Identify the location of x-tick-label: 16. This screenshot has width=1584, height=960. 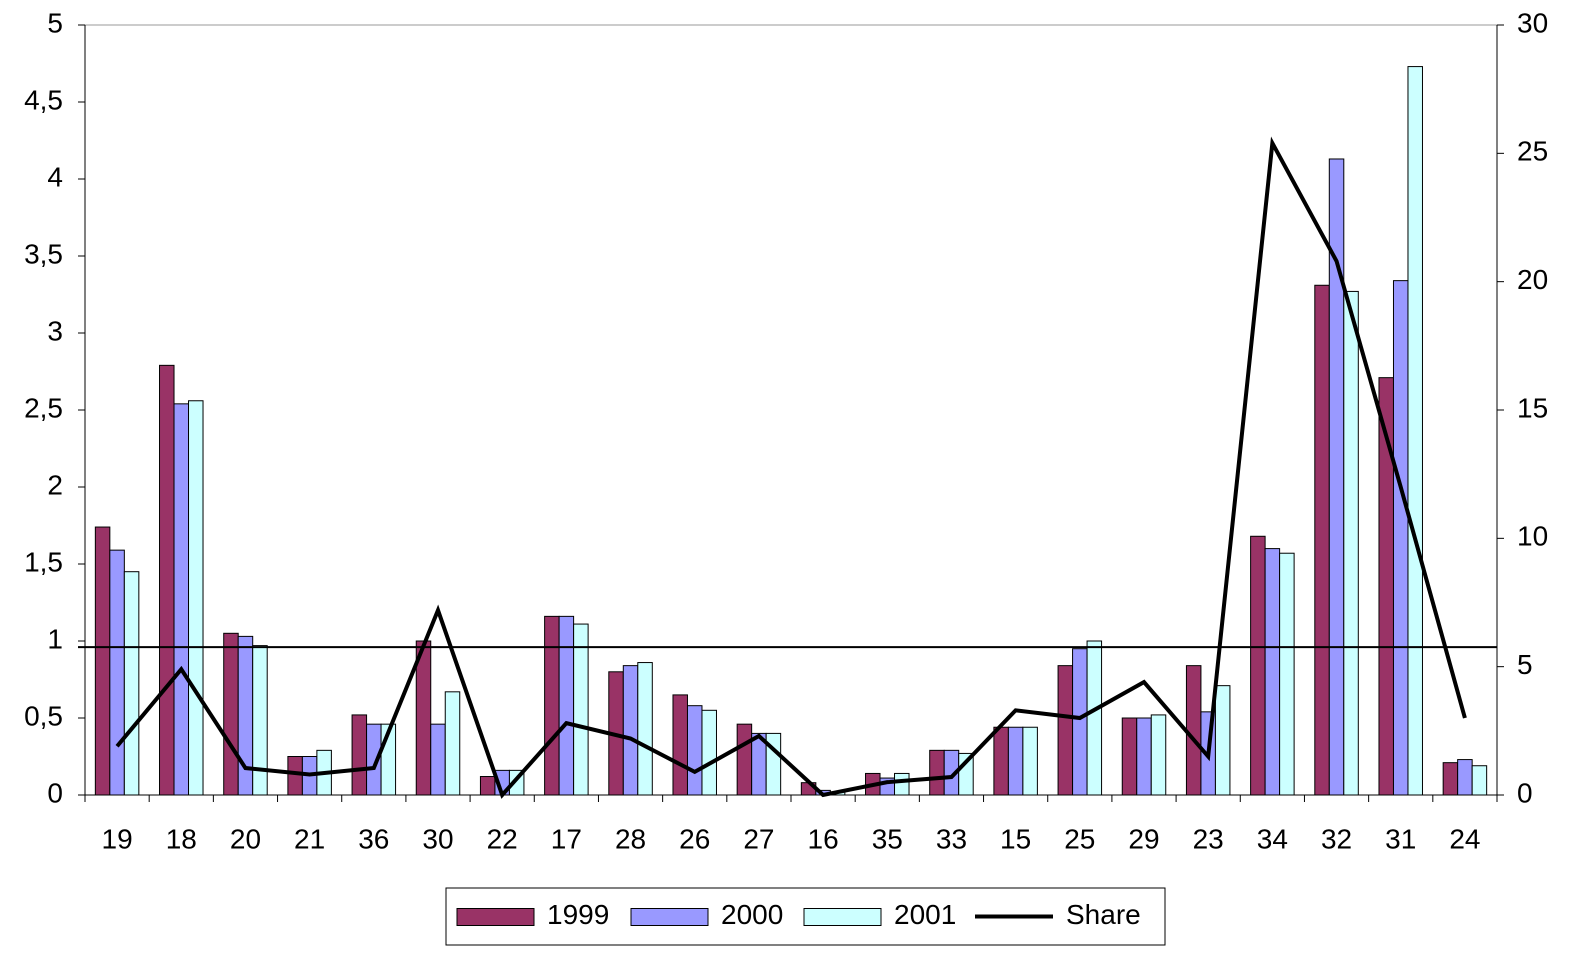
(823, 838).